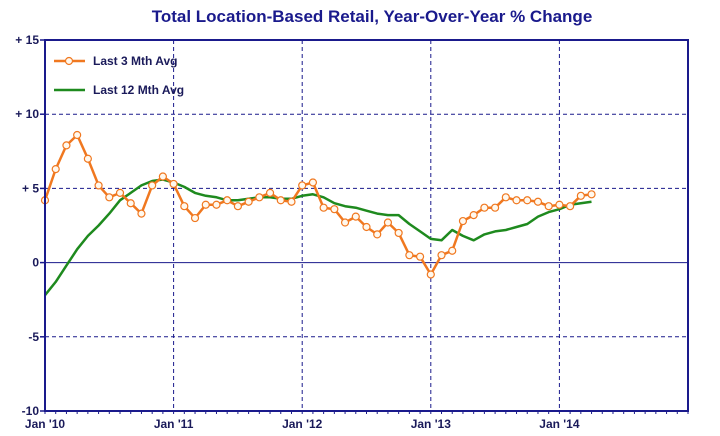 The image size is (720, 436). What do you see at coordinates (302, 424) in the screenshot?
I see `x-tick-label: Jan '12` at bounding box center [302, 424].